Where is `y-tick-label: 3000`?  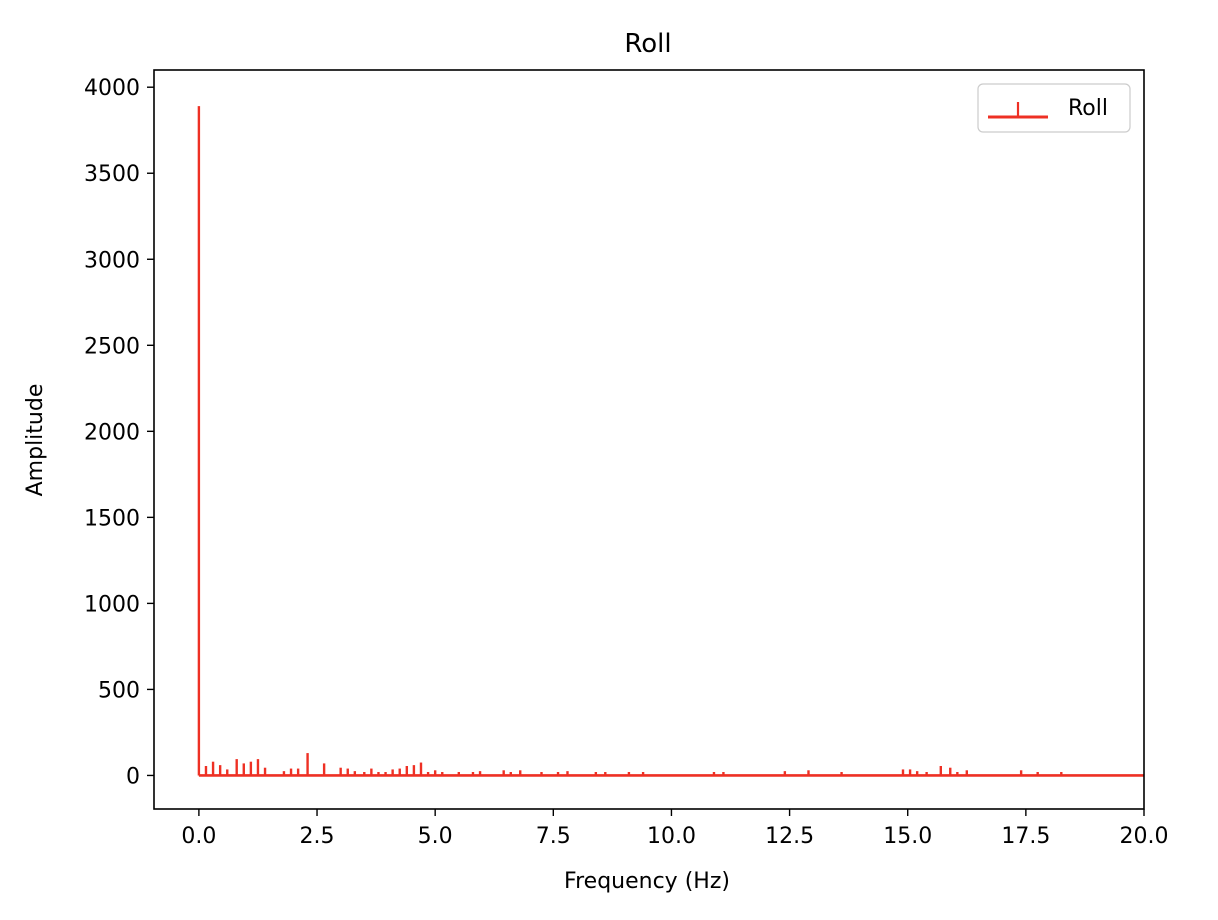
y-tick-label: 3000 is located at coordinates (112, 260).